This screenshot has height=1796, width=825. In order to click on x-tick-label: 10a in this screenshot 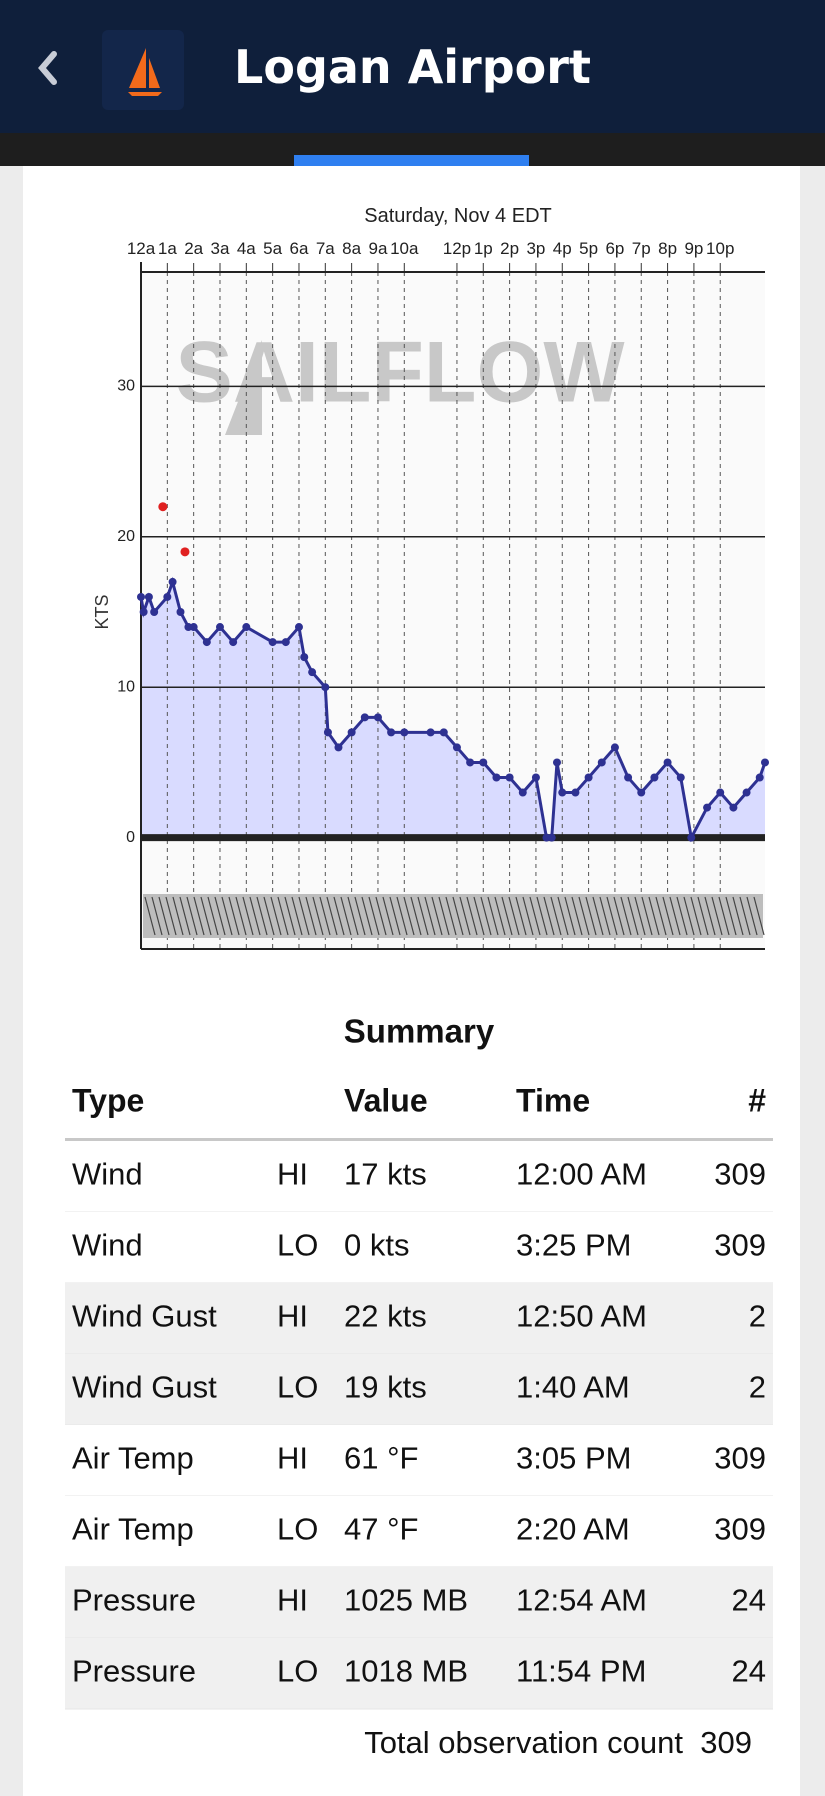, I will do `click(404, 248)`.